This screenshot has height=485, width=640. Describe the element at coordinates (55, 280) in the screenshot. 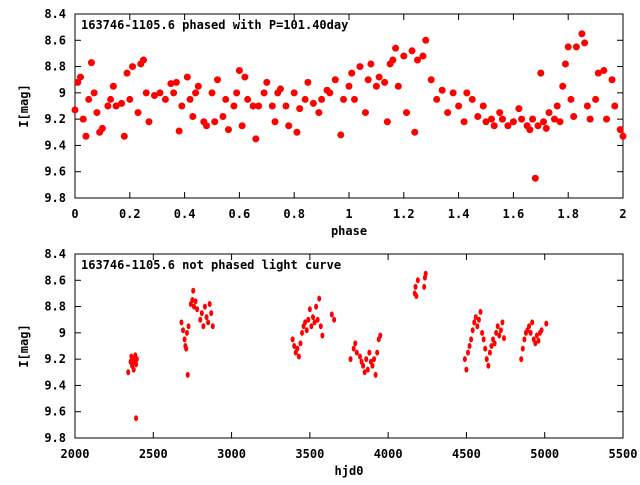

I see `y-tick-label: 8.6` at that location.